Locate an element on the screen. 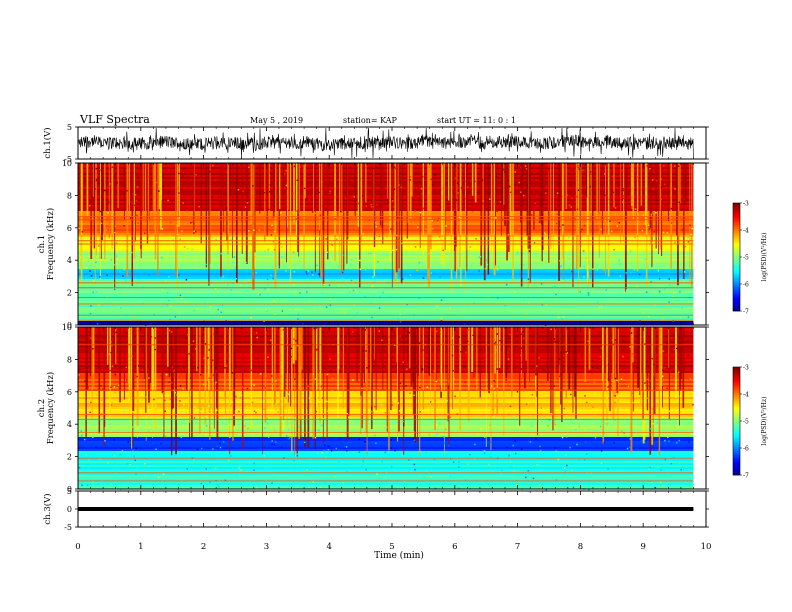 This screenshot has height=612, width=792. colorbar-tick-label: -4 is located at coordinates (746, 231).